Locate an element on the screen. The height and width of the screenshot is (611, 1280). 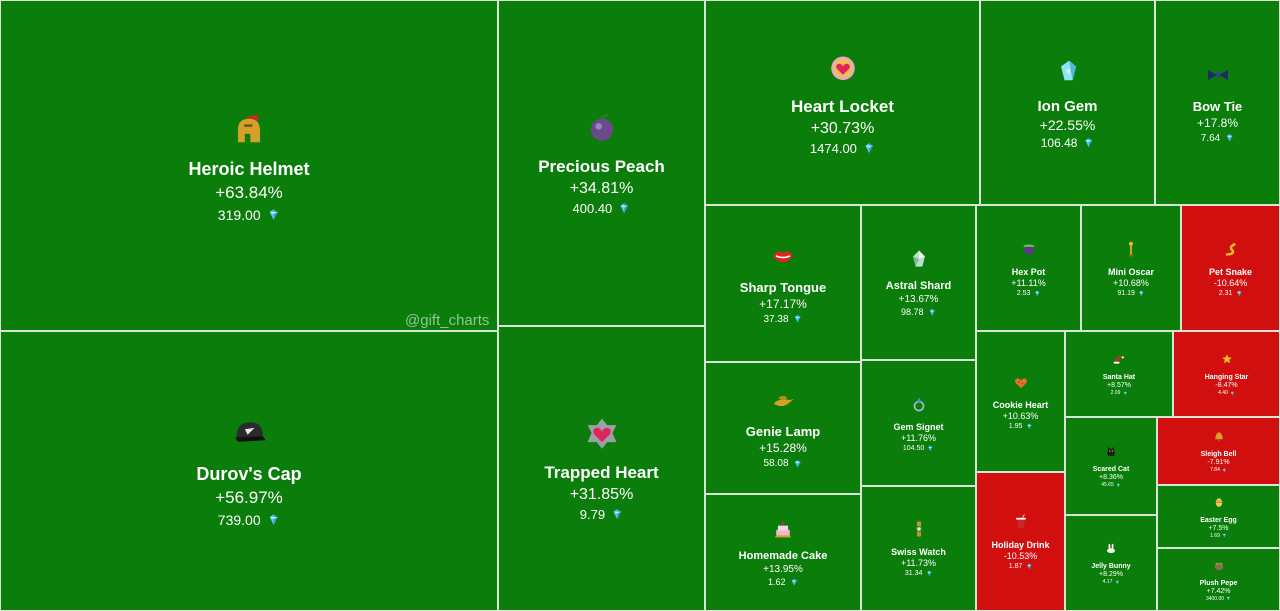
star-icon is located at coordinates (1227, 361).